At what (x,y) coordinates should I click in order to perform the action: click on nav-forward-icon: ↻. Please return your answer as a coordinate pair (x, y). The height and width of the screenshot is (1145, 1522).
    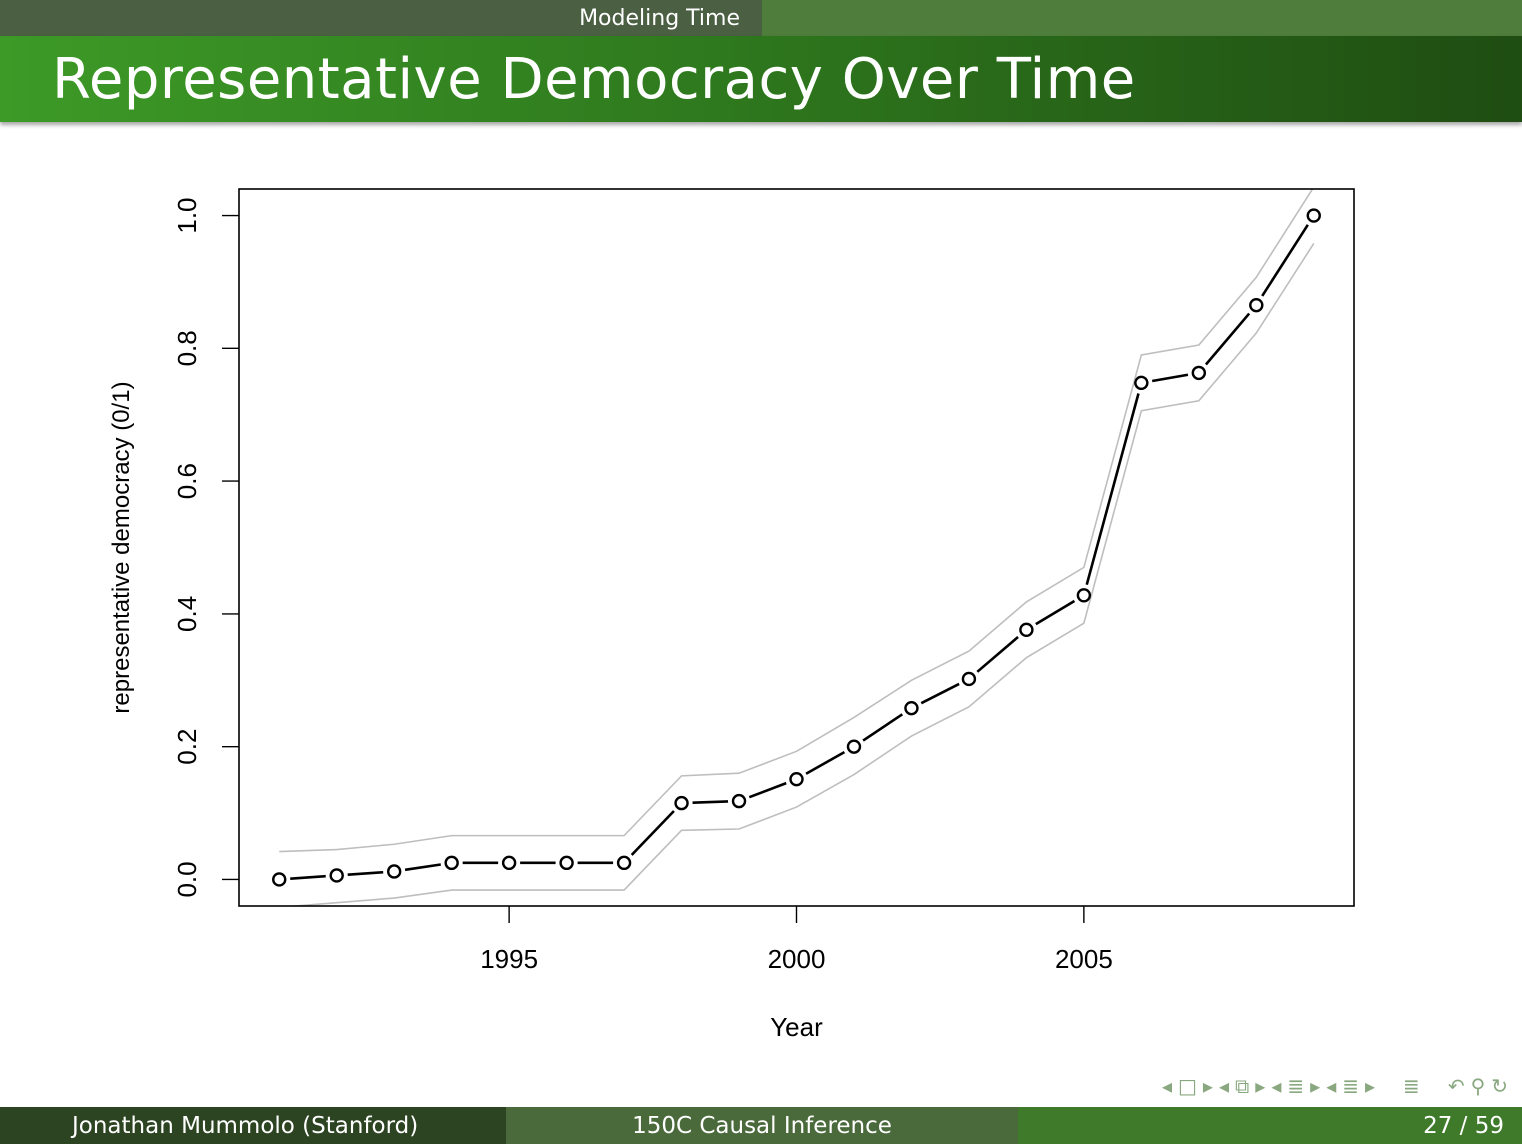
    Looking at the image, I should click on (1499, 1086).